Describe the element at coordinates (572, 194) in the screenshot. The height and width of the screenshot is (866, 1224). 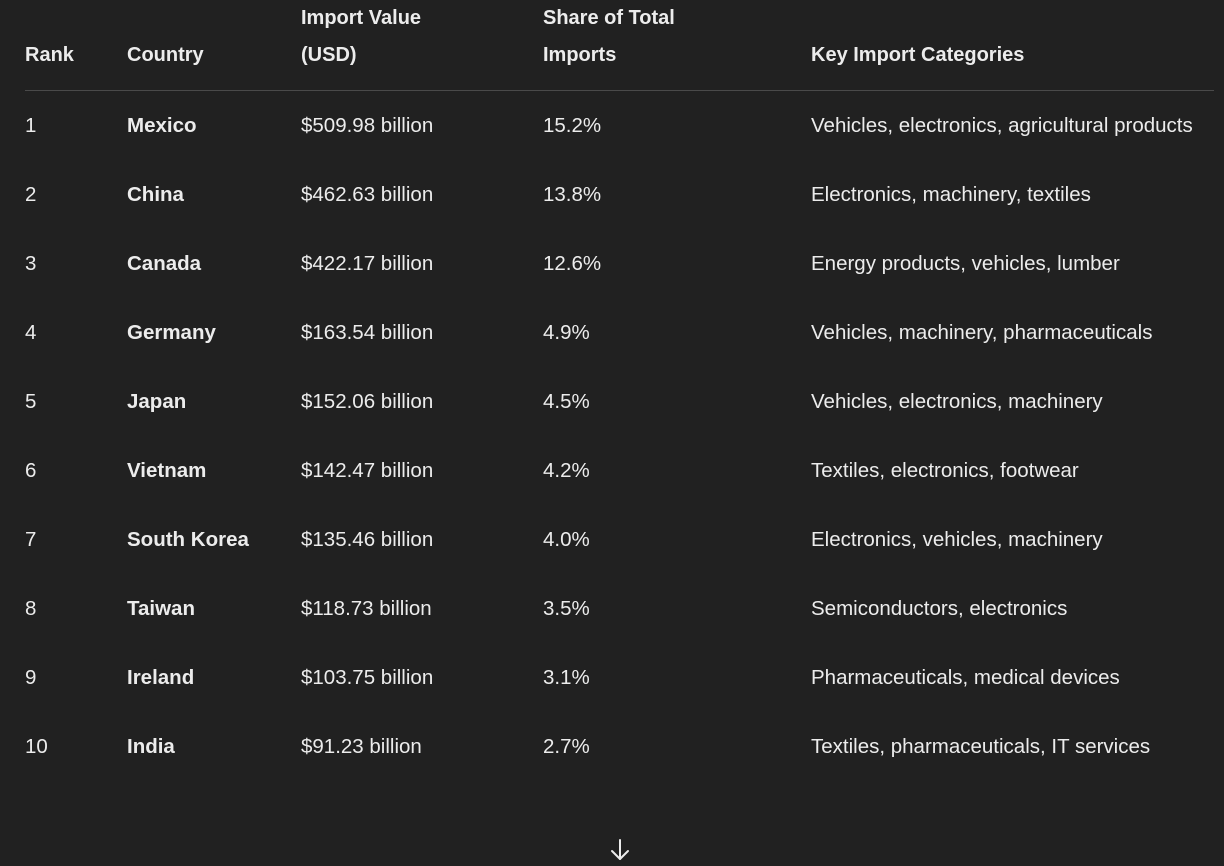
I see `cell-share: 13.8%` at that location.